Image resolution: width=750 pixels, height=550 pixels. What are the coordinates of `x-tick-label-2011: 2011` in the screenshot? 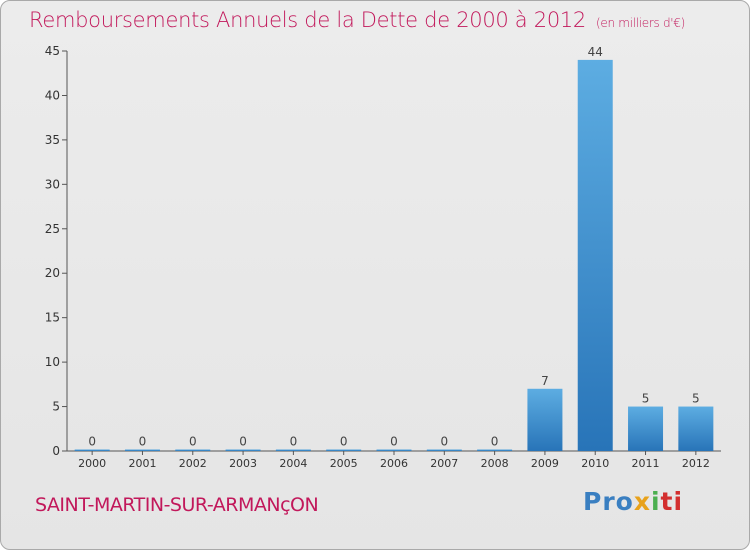 It's located at (646, 463).